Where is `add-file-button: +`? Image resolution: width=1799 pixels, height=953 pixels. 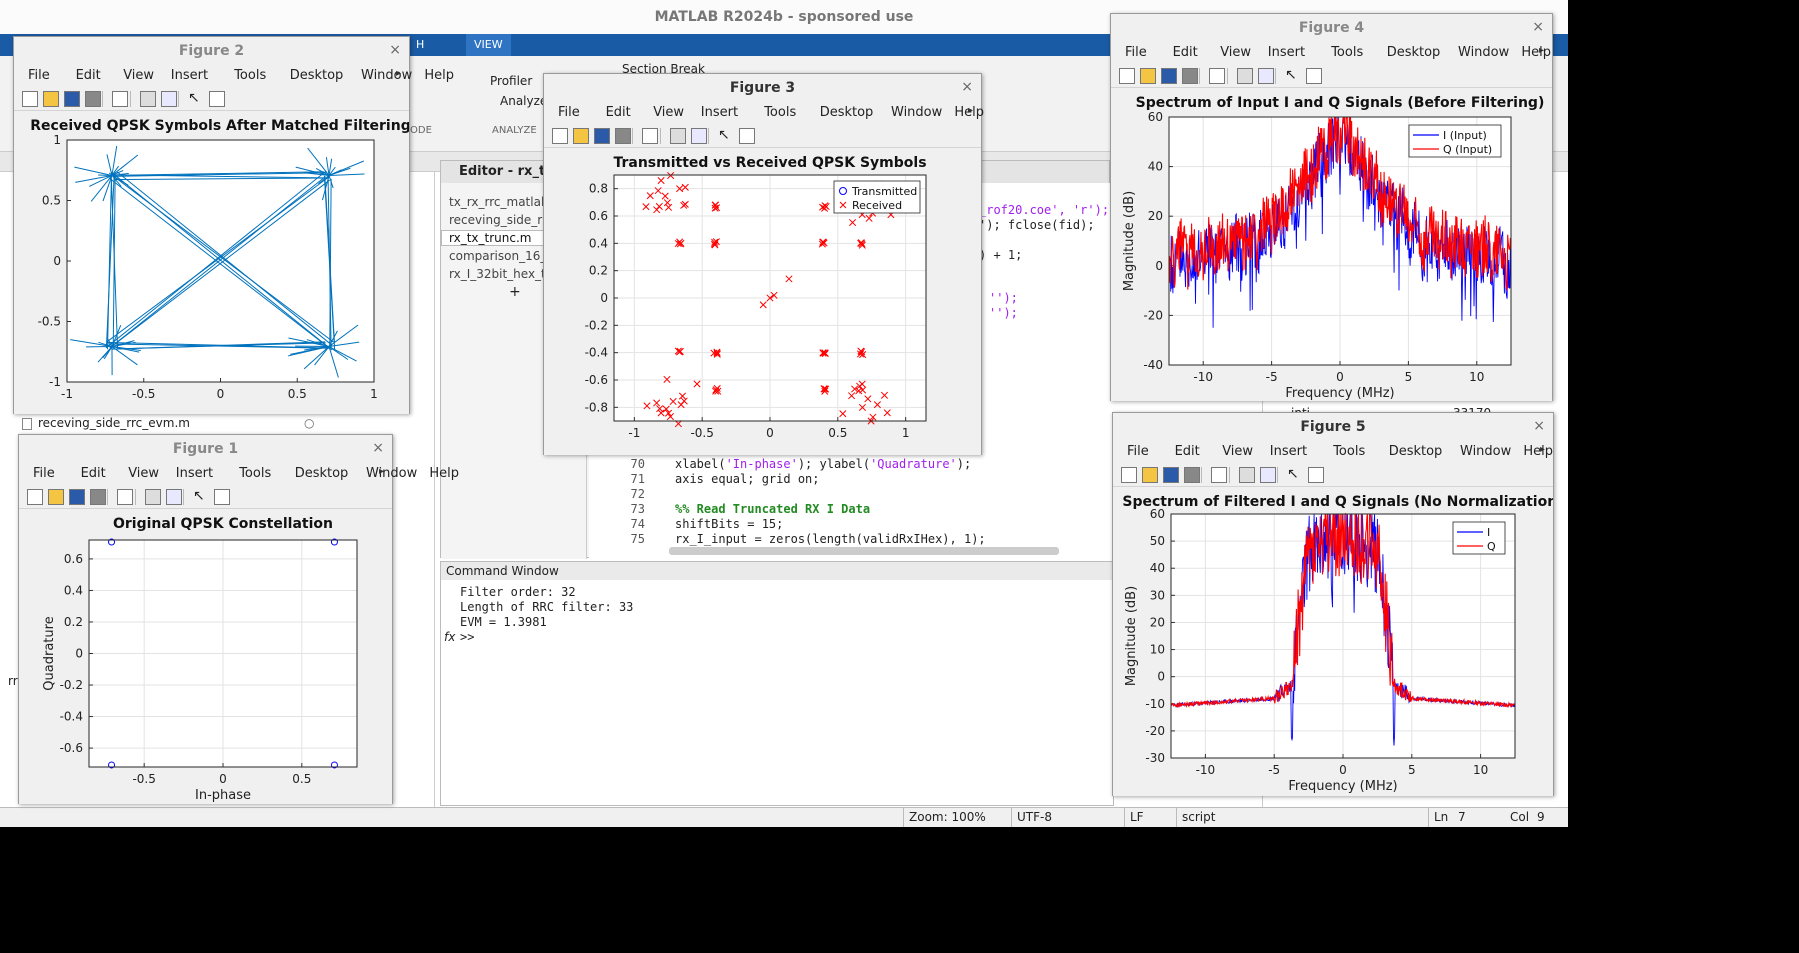
add-file-button: + is located at coordinates (515, 292).